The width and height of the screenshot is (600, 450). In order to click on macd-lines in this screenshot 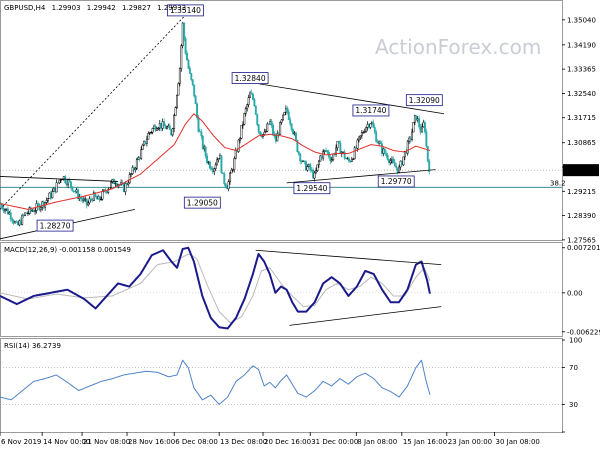, I will do `click(215, 288)`.